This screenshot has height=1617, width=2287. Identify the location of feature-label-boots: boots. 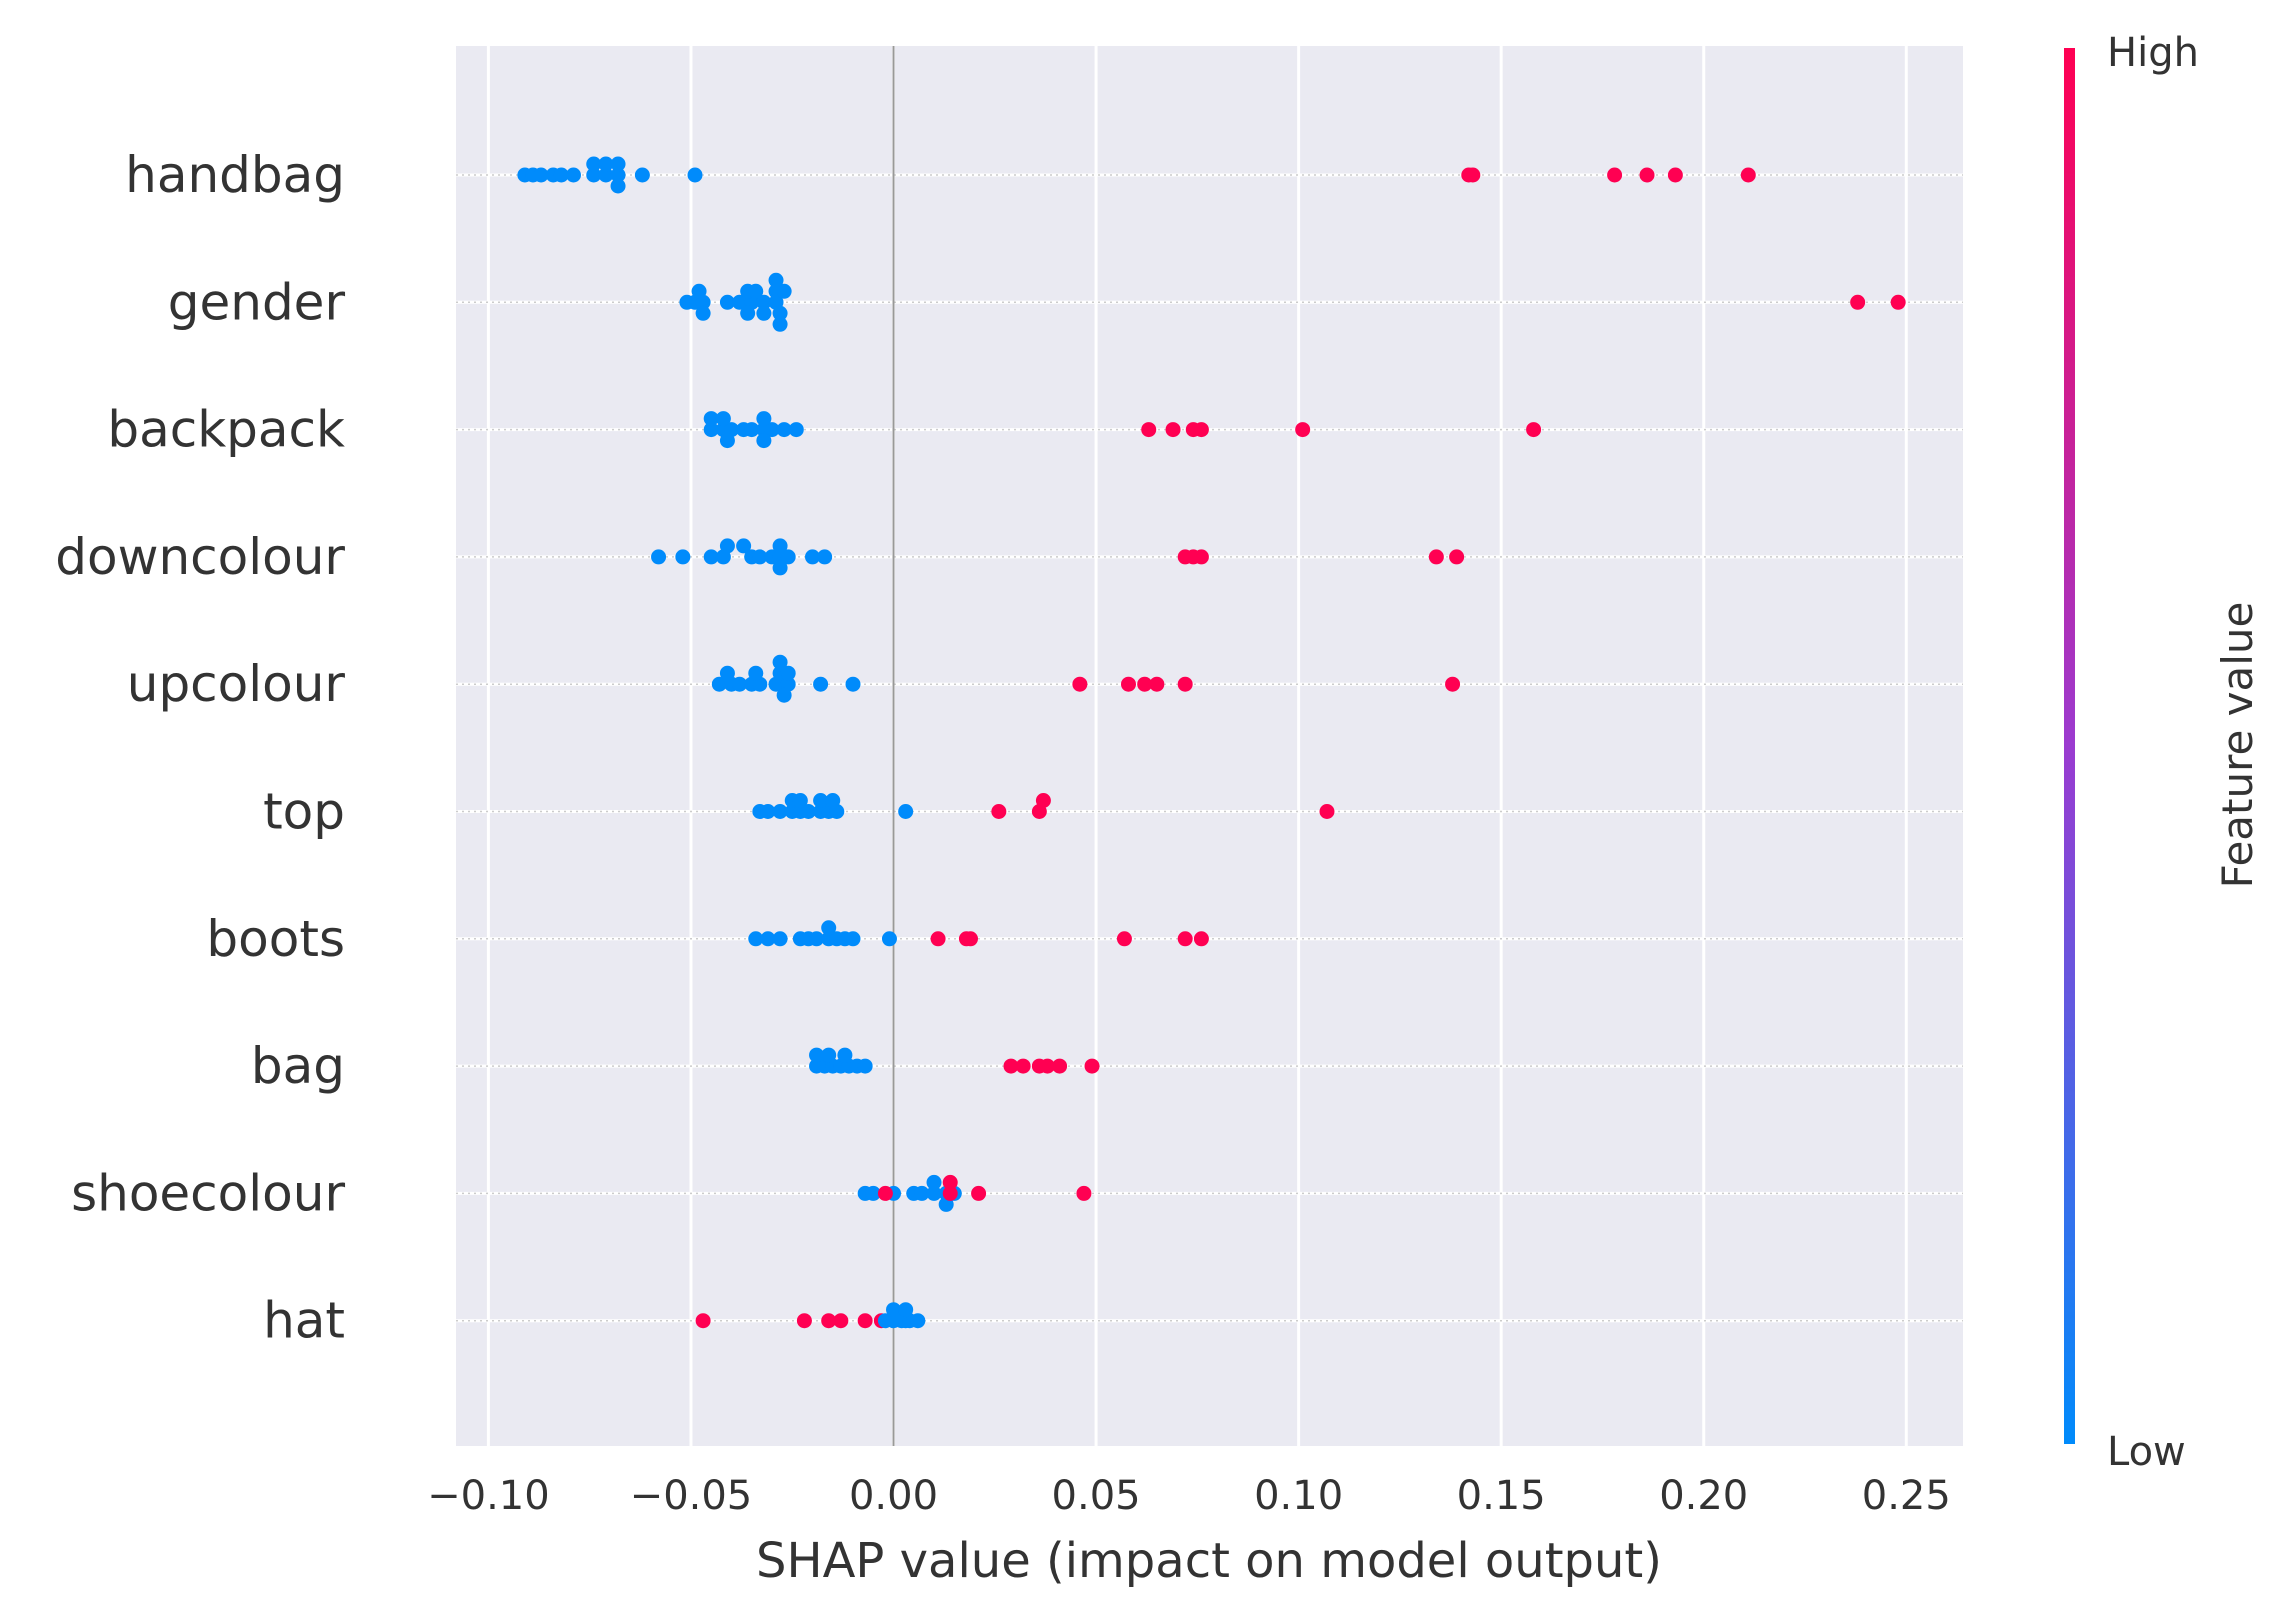
(275, 939).